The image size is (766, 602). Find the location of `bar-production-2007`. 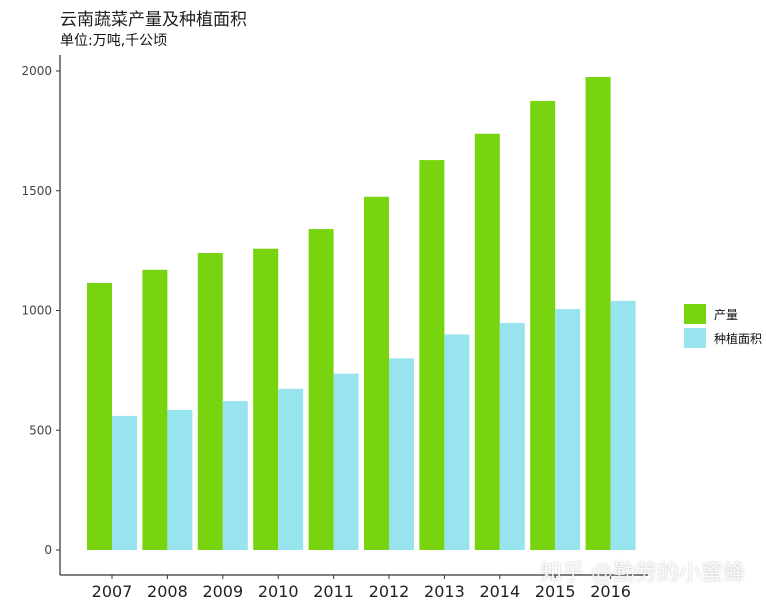

bar-production-2007 is located at coordinates (99, 416).